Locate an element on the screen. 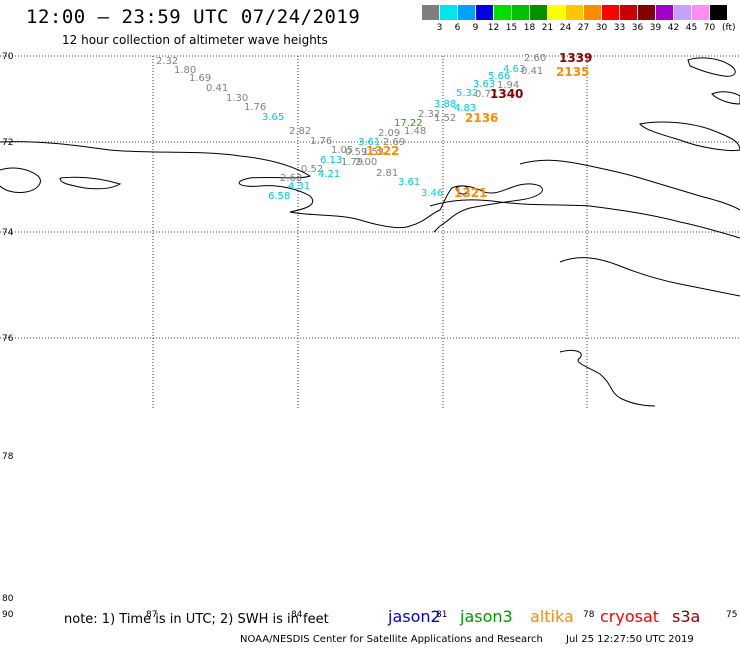  color-swatch-label: 30 is located at coordinates (601, 28).